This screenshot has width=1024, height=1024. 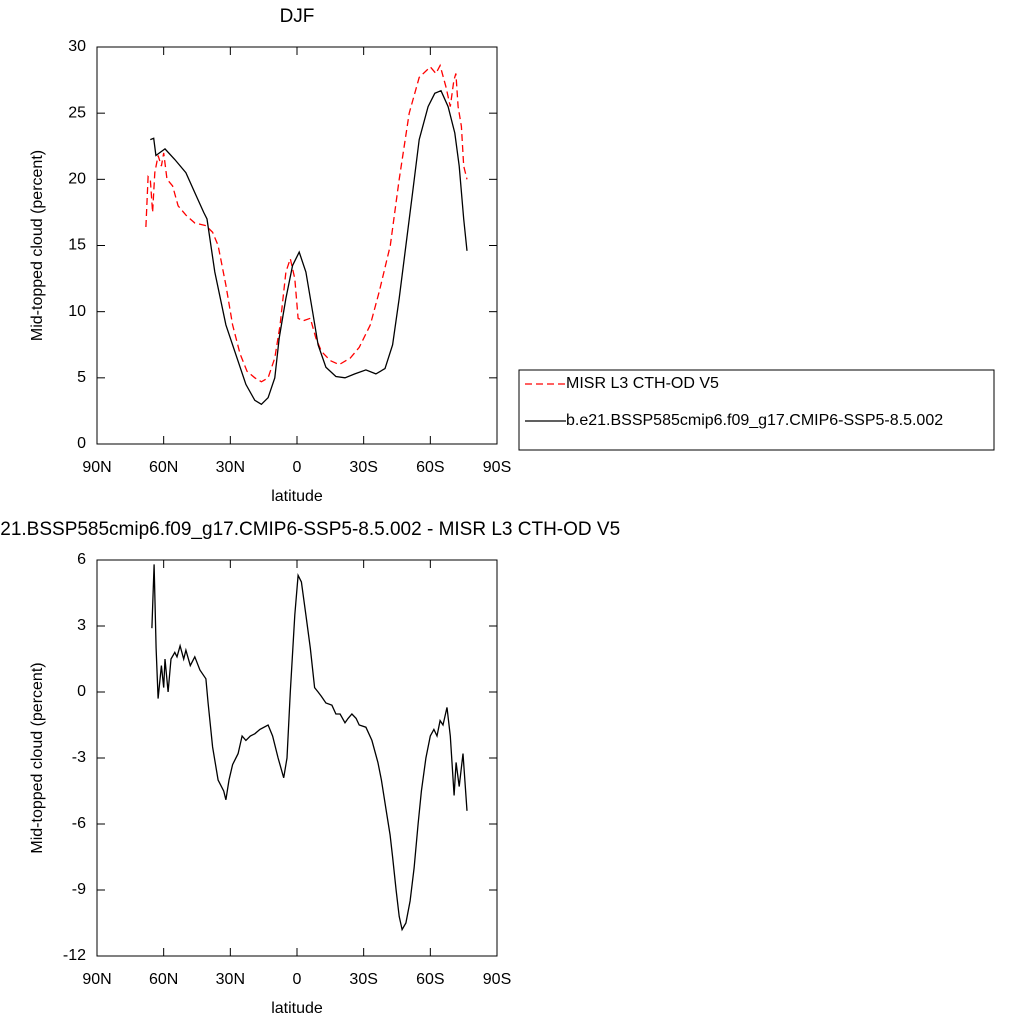 I want to click on y-tick-label: 5, so click(x=81, y=377).